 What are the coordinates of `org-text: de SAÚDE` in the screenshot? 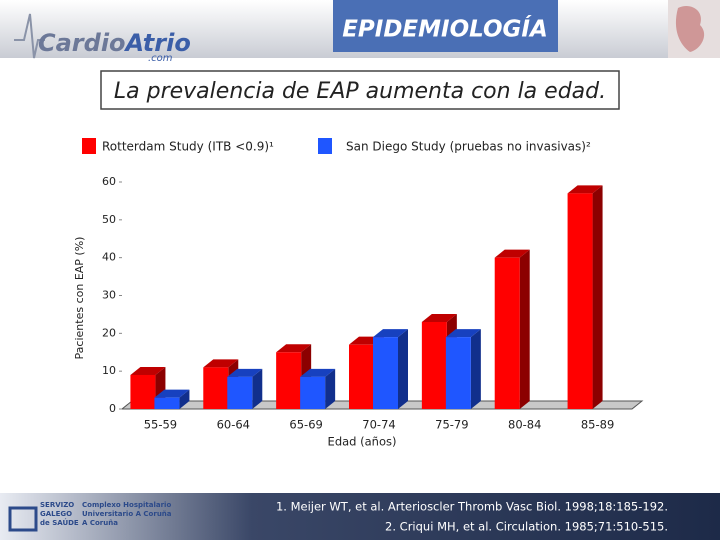 It's located at (59, 522).